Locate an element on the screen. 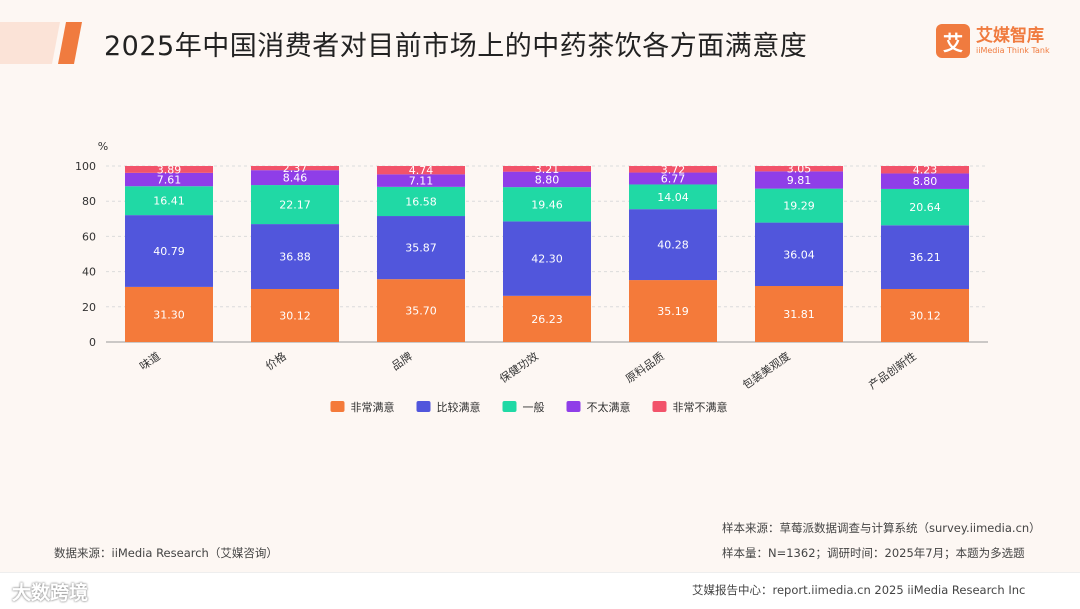  data-label: 3.05 is located at coordinates (799, 169).